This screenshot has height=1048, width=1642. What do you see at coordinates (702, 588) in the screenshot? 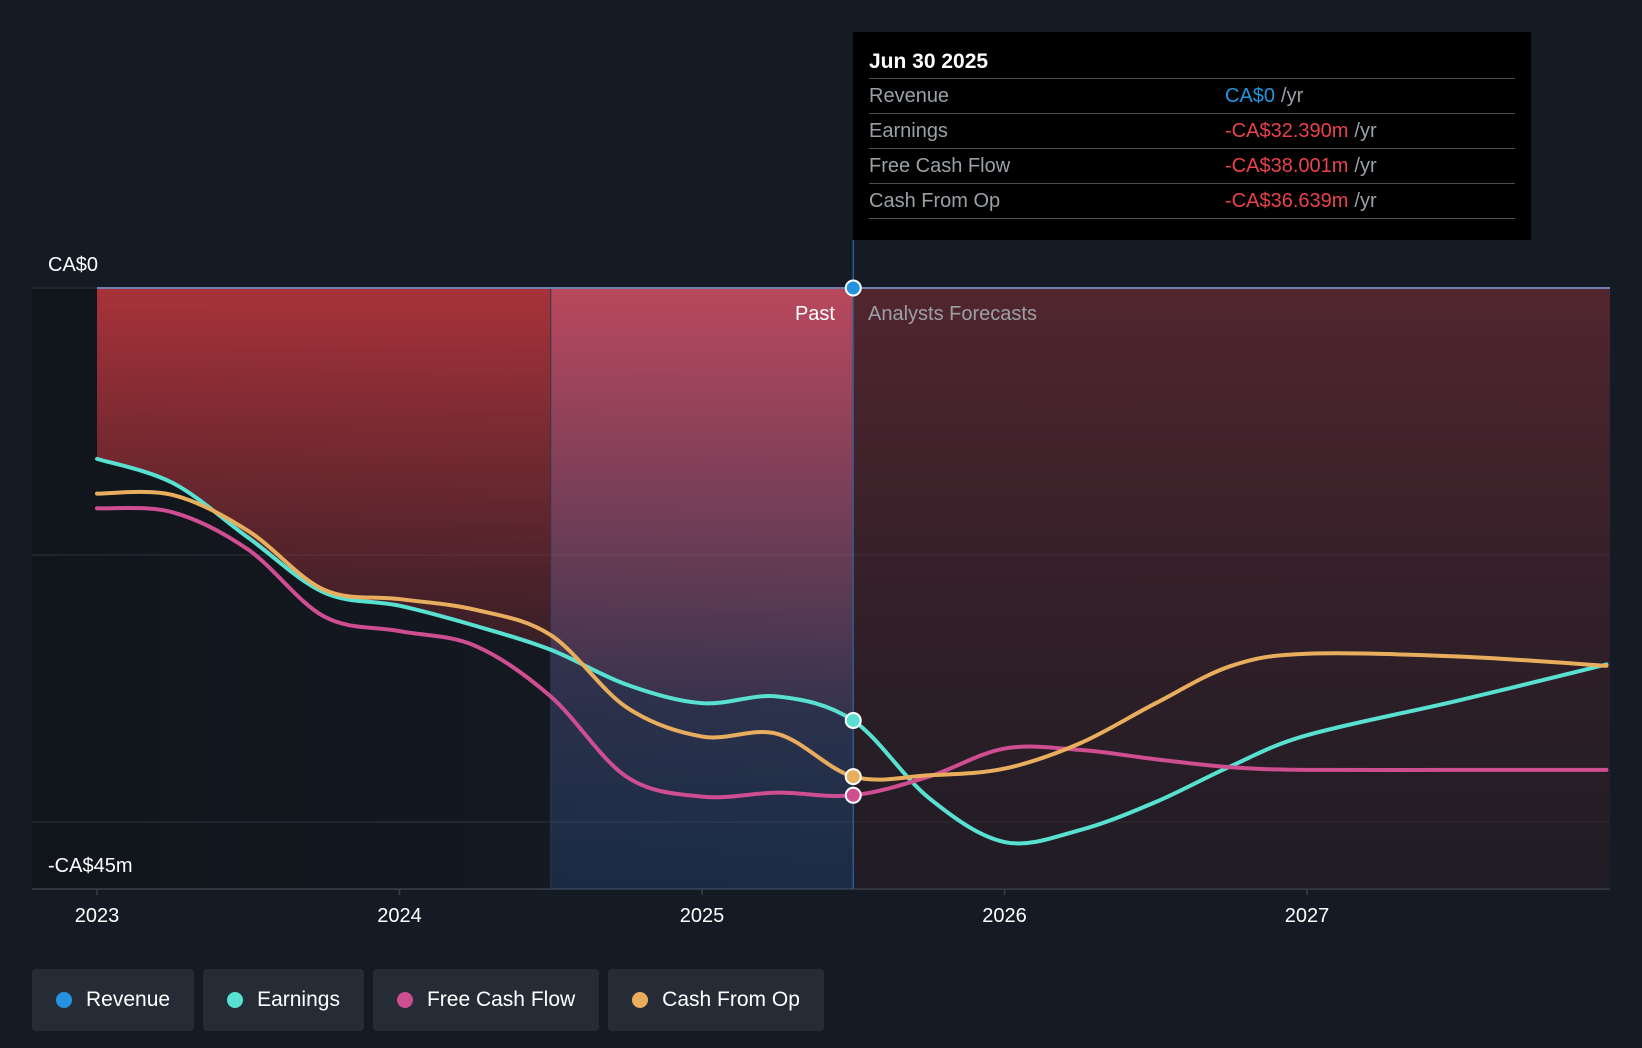
I see `recent-period-shade` at bounding box center [702, 588].